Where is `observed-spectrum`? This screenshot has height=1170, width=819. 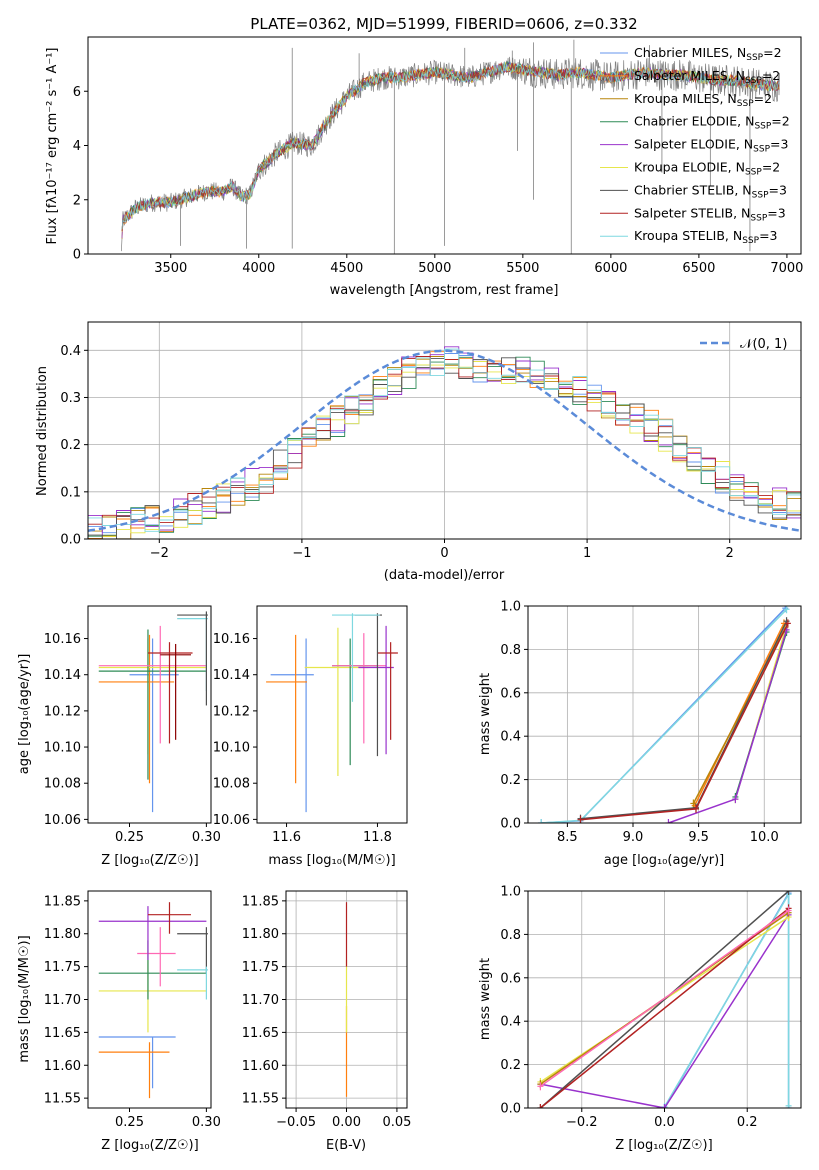 observed-spectrum is located at coordinates (450, 154).